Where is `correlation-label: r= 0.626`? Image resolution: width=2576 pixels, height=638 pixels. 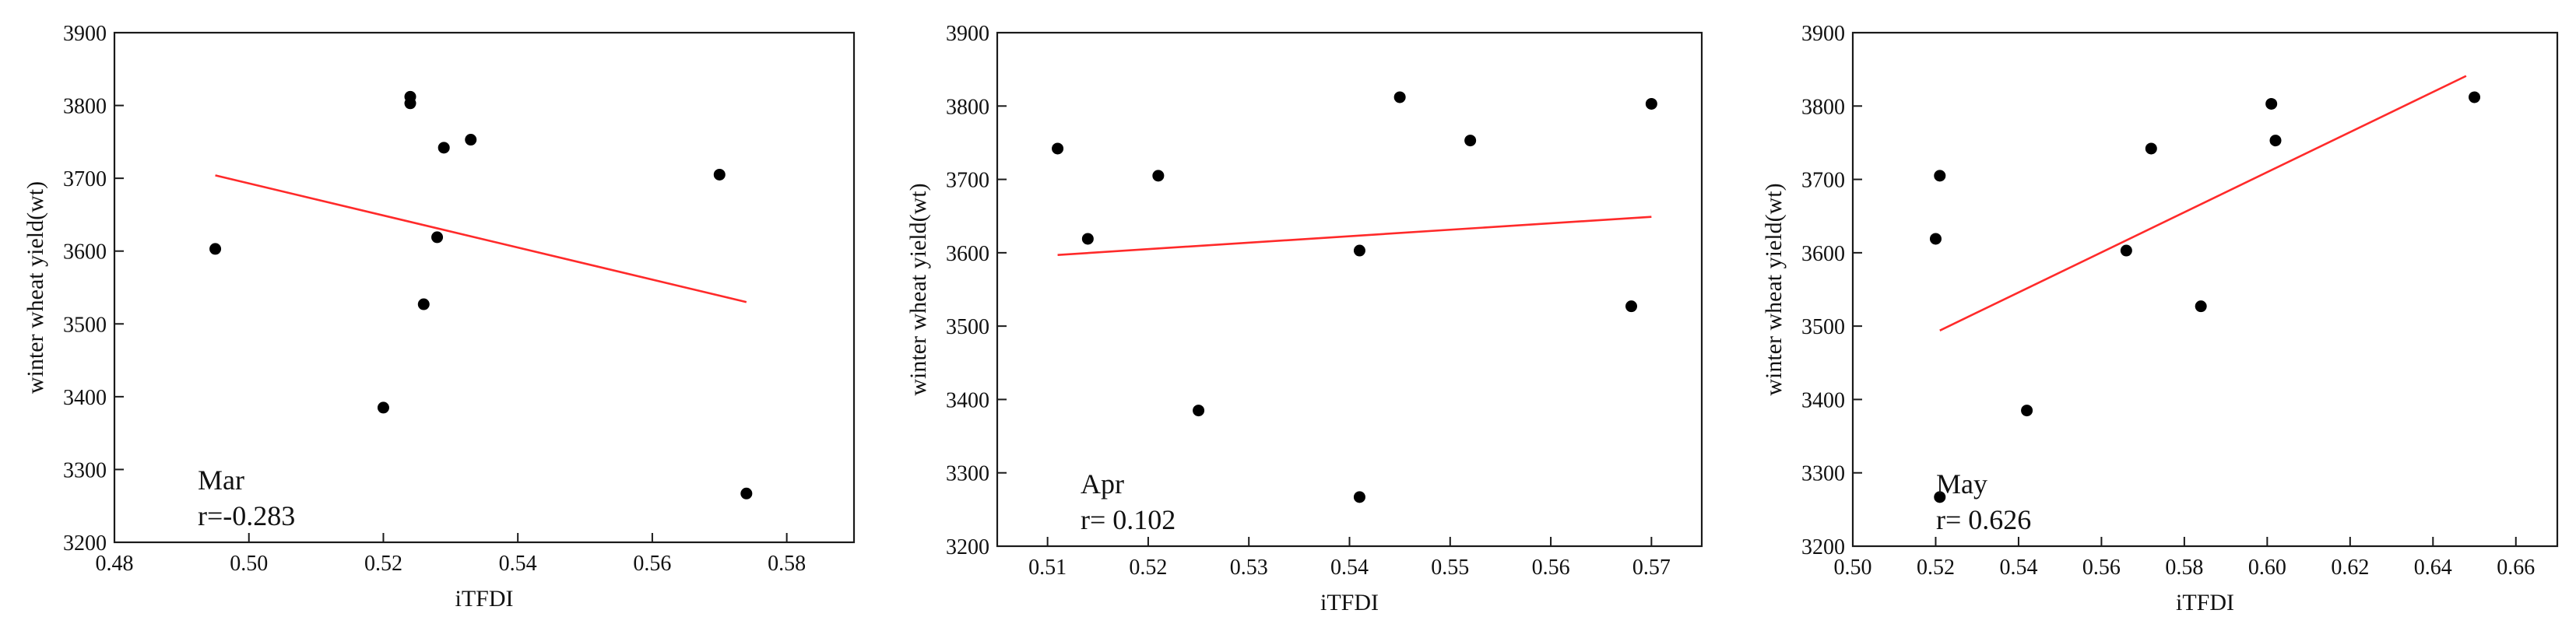 correlation-label: r= 0.626 is located at coordinates (1984, 519).